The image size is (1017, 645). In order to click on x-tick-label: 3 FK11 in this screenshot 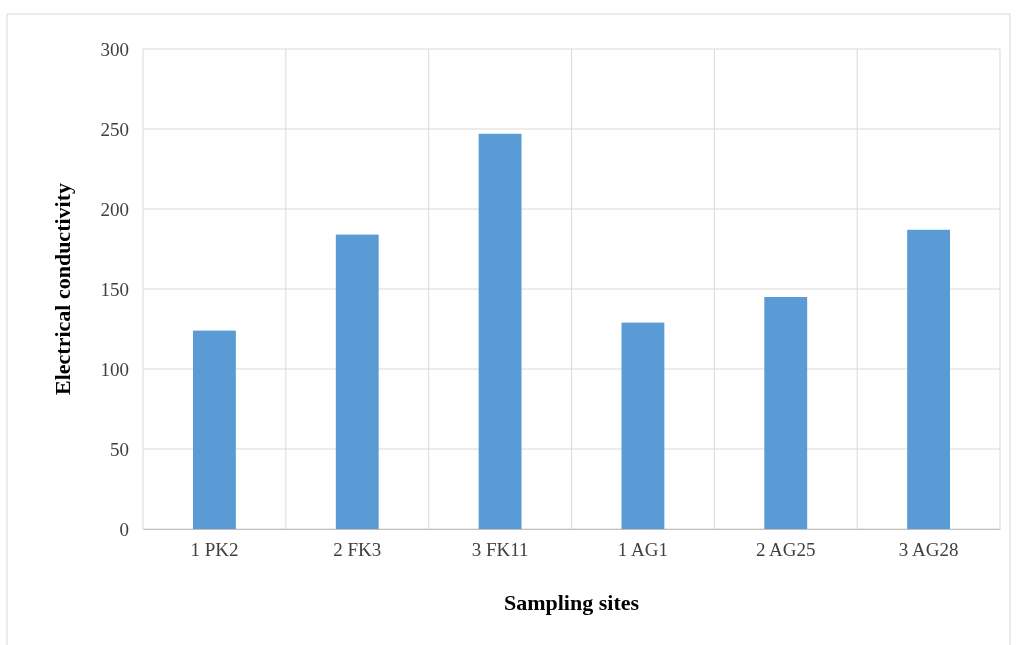, I will do `click(500, 550)`.